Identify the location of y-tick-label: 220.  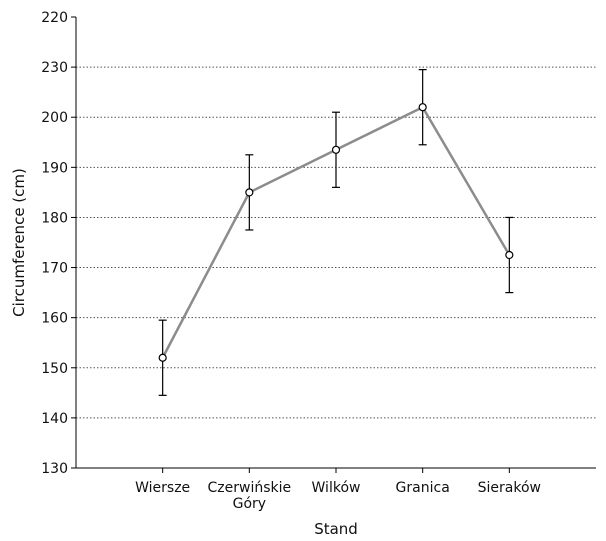
(54, 18).